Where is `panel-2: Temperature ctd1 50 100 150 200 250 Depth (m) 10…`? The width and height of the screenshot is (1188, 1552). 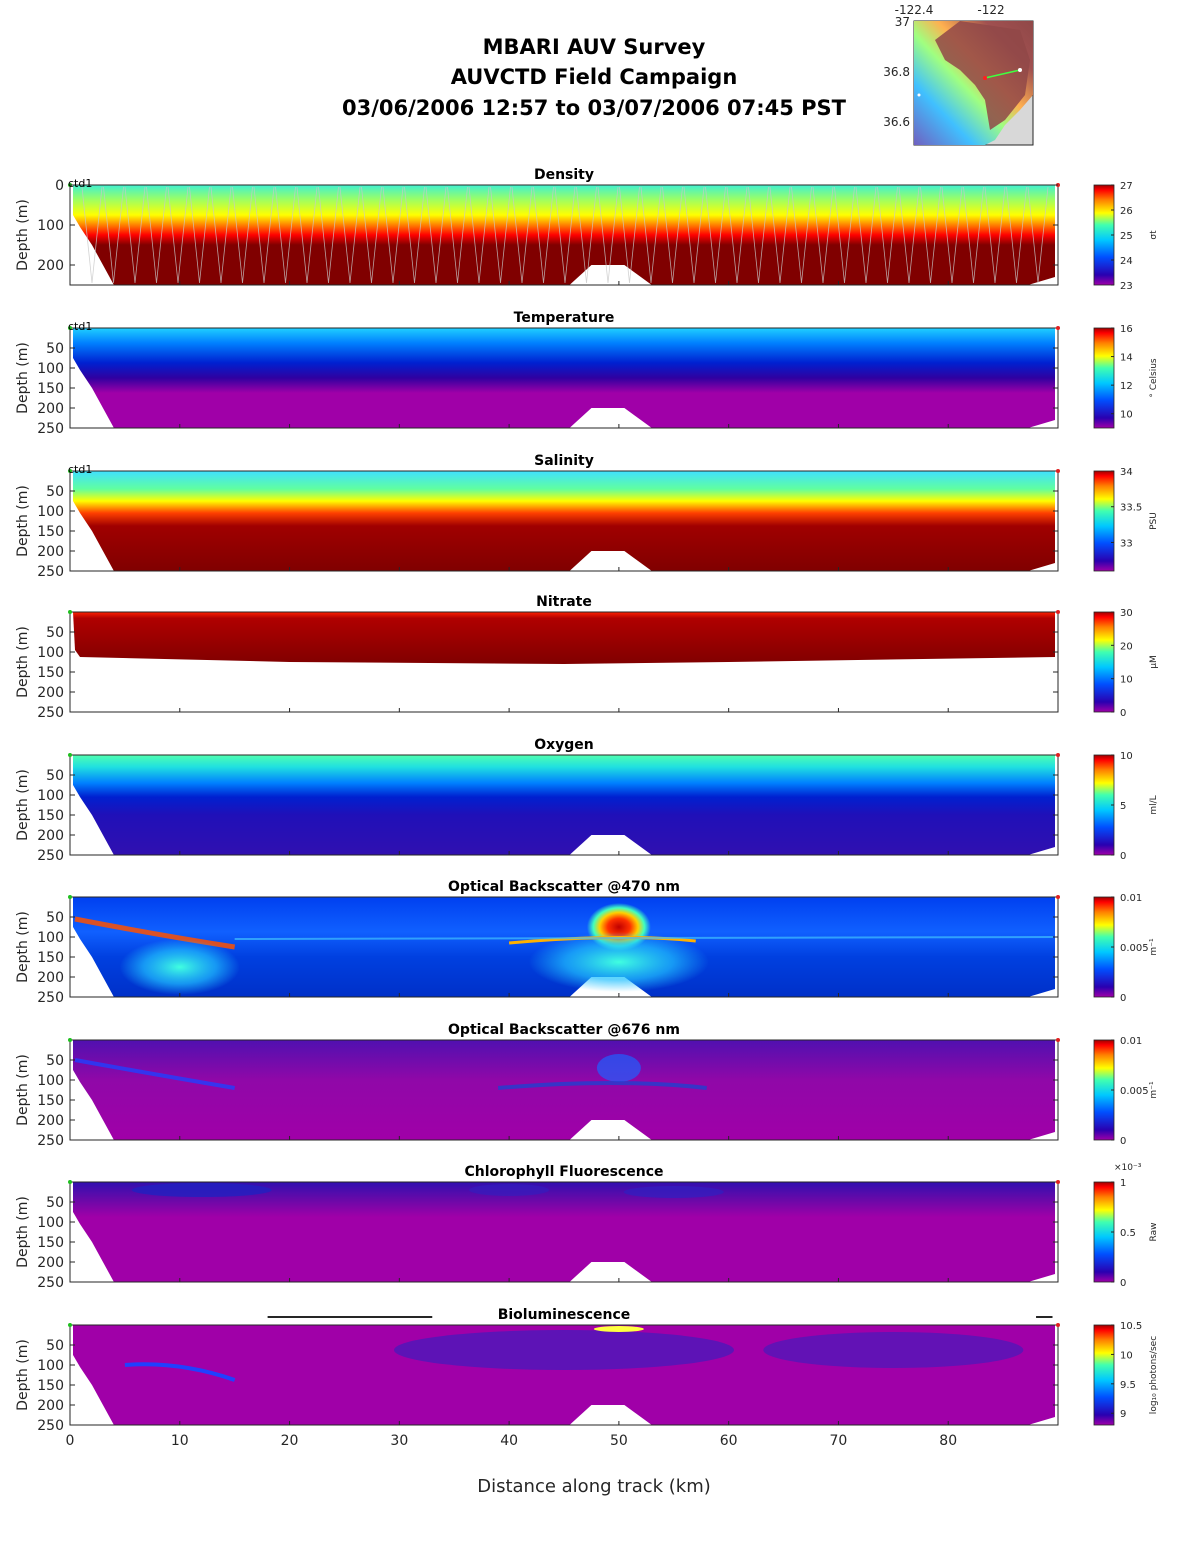
panel-2: Temperature ctd1 50 100 150 200 250 Depth (m) 10… is located at coordinates (587, 373).